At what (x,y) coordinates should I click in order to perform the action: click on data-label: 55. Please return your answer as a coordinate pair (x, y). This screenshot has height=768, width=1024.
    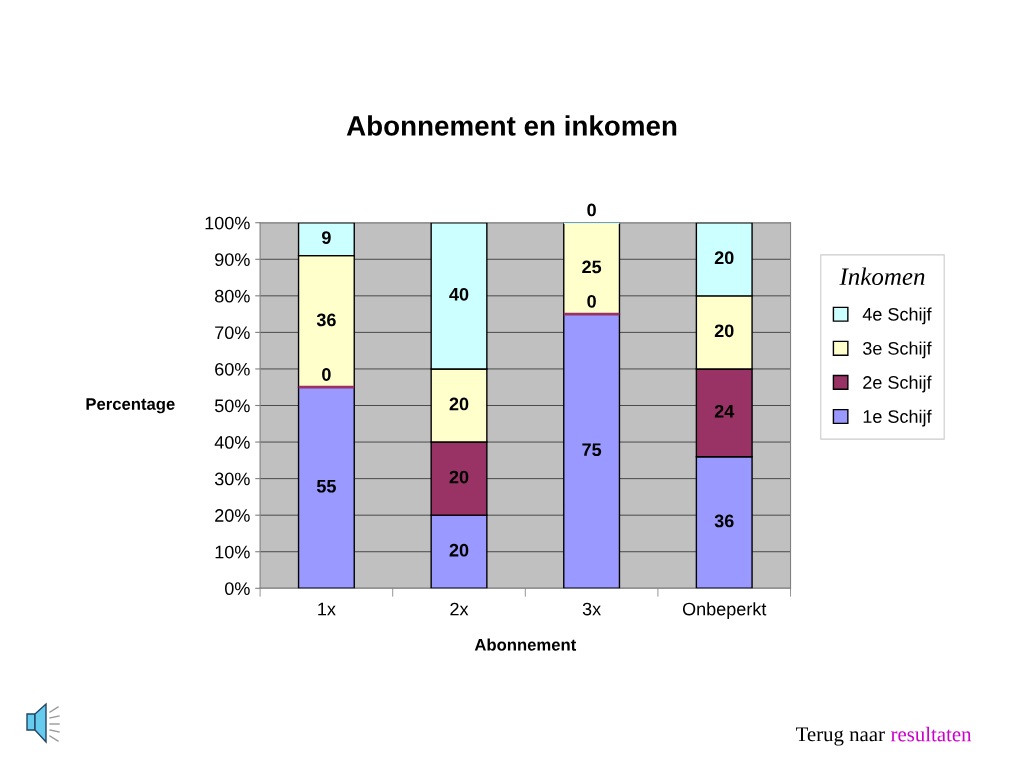
    Looking at the image, I should click on (326, 486).